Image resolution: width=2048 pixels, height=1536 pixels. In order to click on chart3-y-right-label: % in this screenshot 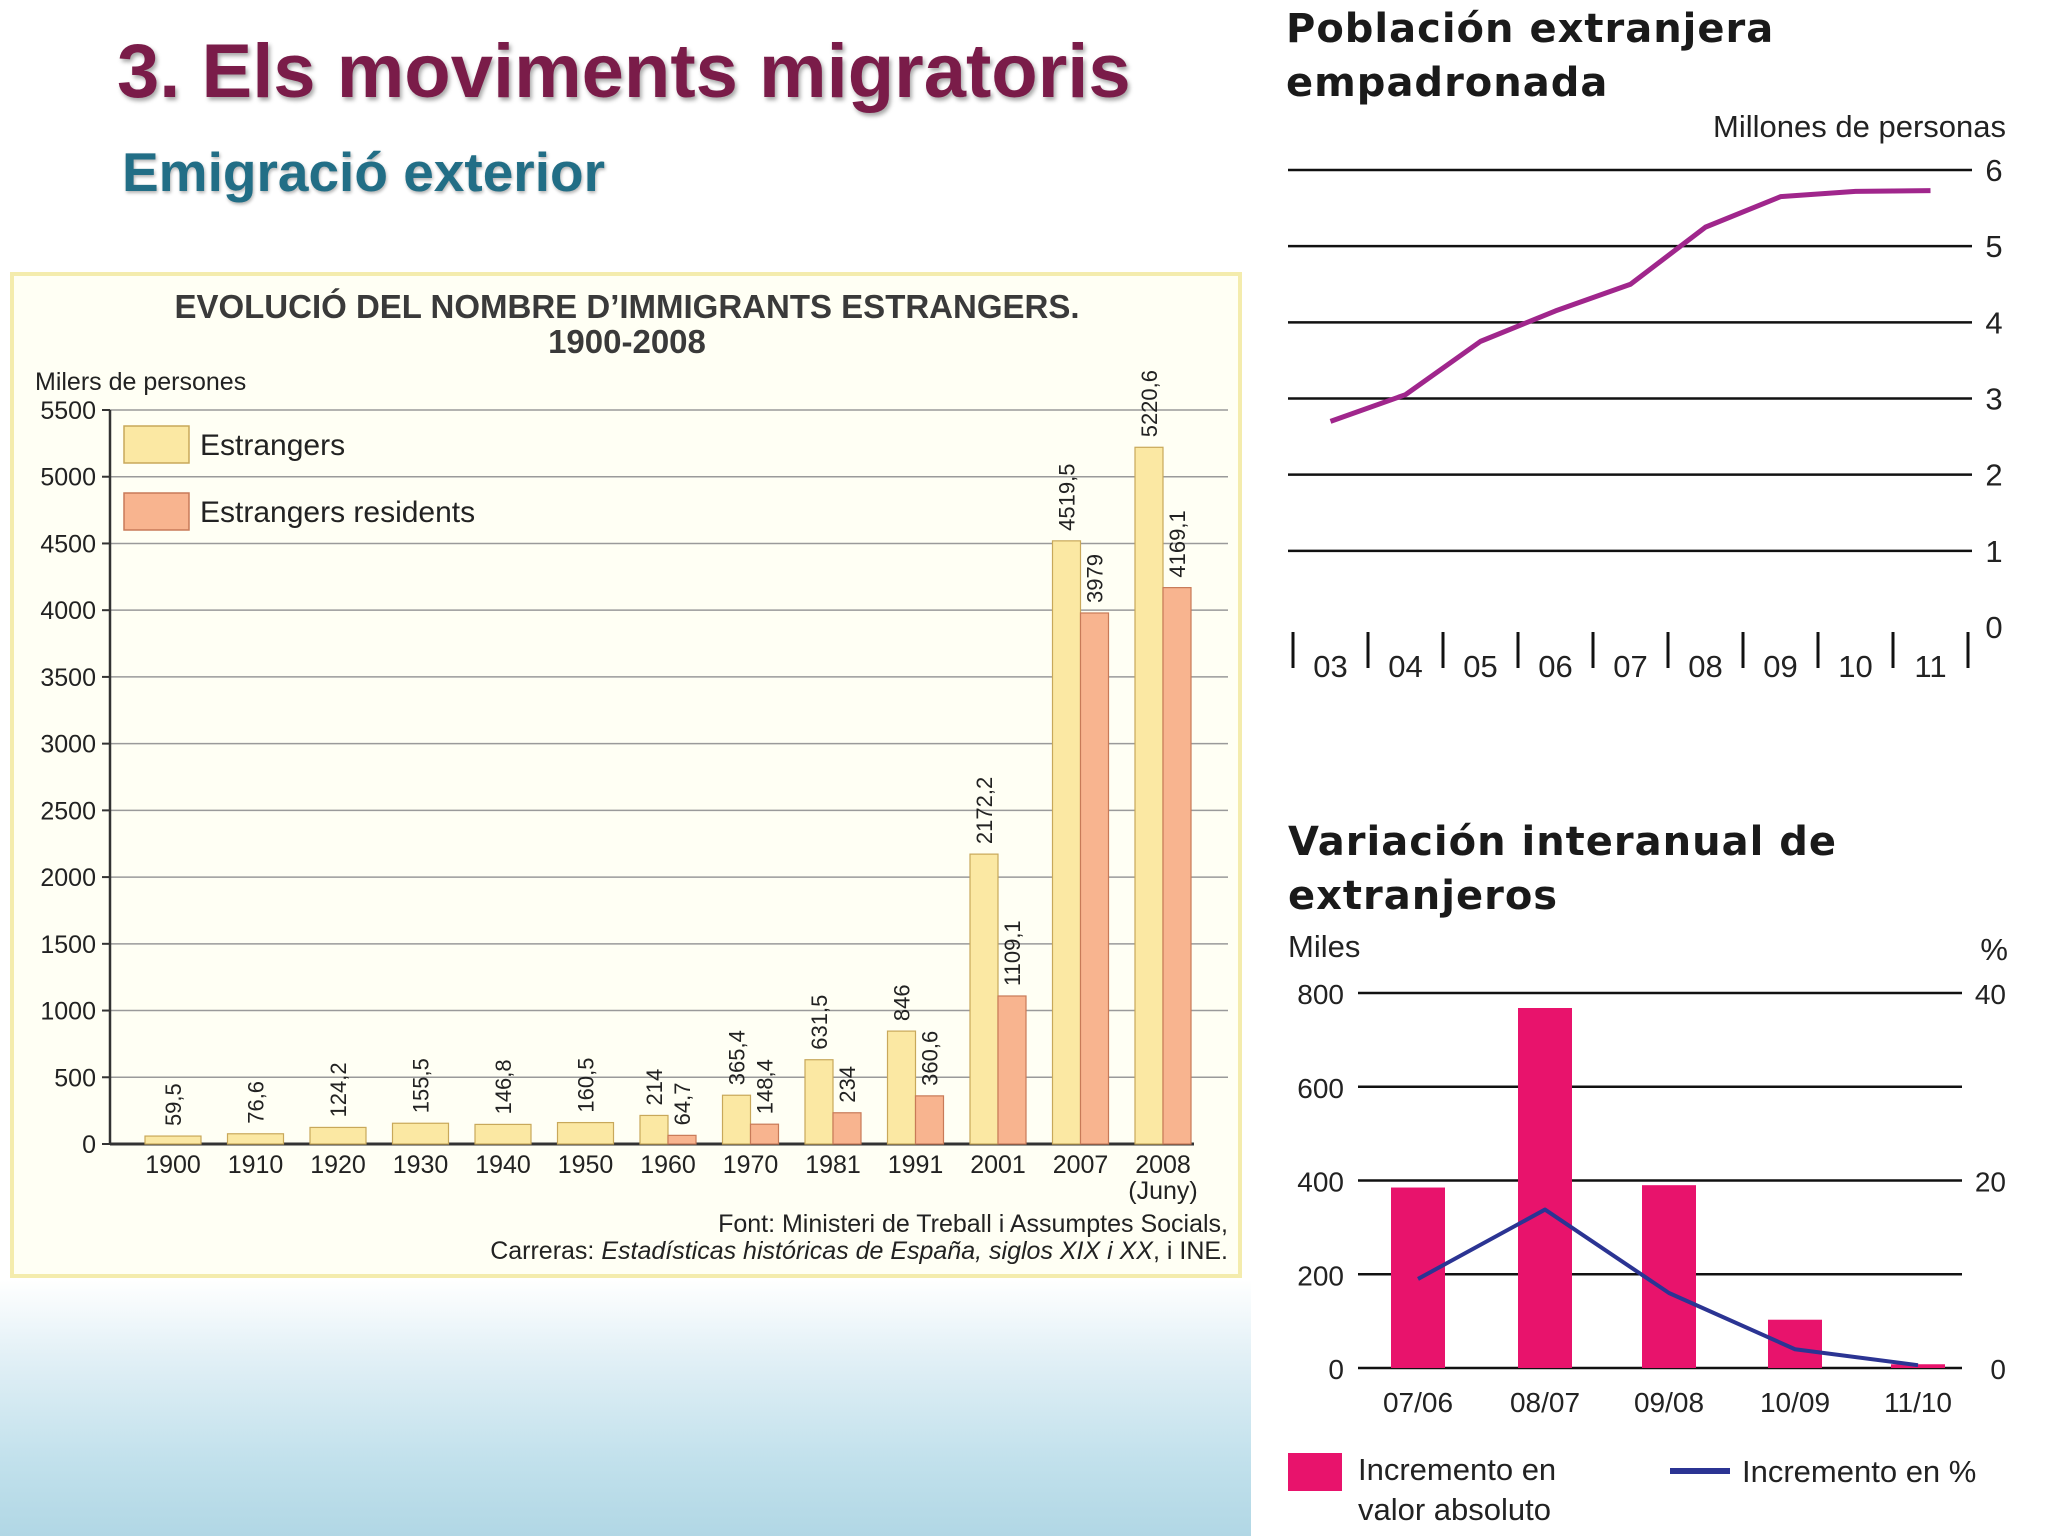, I will do `click(1994, 949)`.